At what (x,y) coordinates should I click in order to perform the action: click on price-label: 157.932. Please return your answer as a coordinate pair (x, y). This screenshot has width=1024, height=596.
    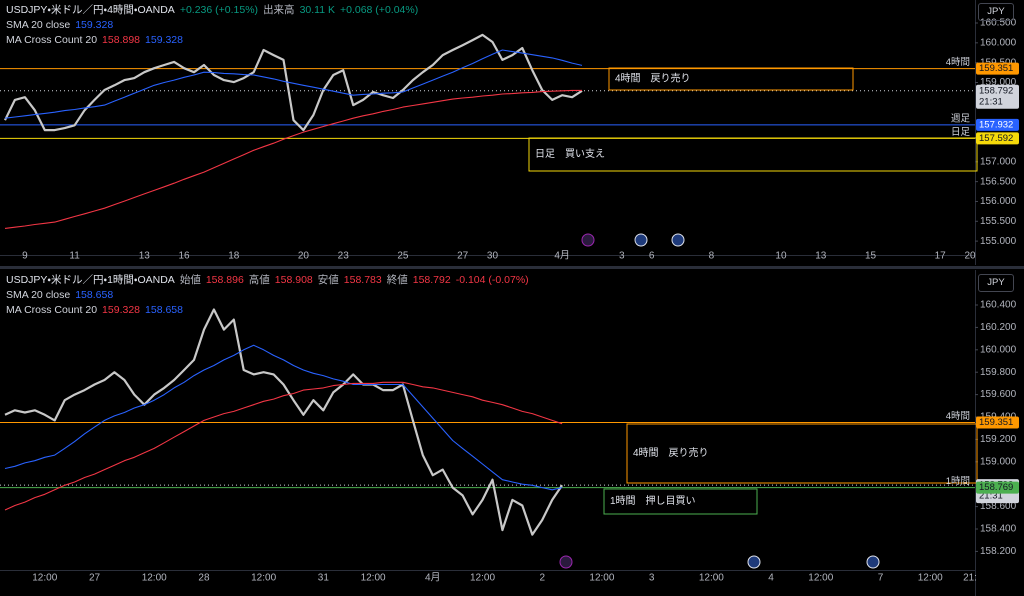
    Looking at the image, I should click on (996, 124).